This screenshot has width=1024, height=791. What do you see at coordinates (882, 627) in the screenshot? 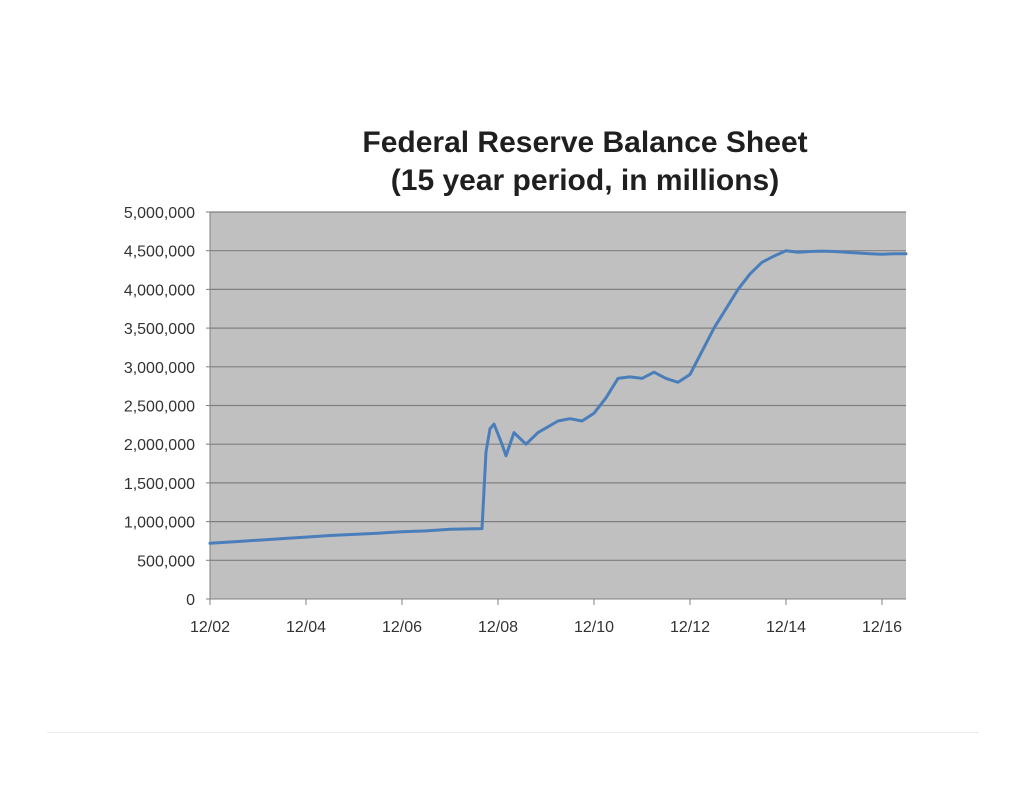
I see `x-tick-label: 12/16` at bounding box center [882, 627].